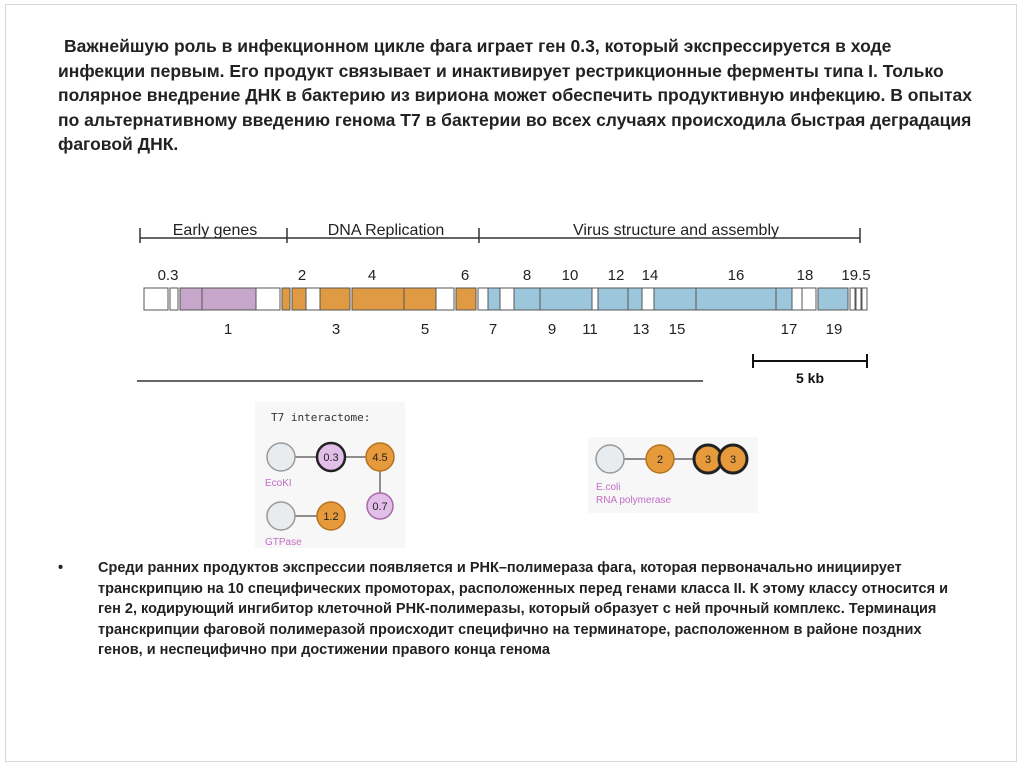 This screenshot has width=1024, height=767. Describe the element at coordinates (736, 275) in the screenshot. I see `gene-label-16: 16` at that location.